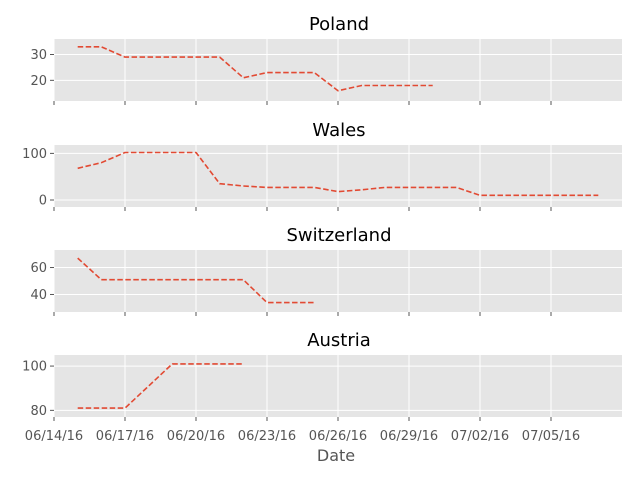 The height and width of the screenshot is (480, 640). Describe the element at coordinates (336, 455) in the screenshot. I see `x-axis-label: Date` at that location.